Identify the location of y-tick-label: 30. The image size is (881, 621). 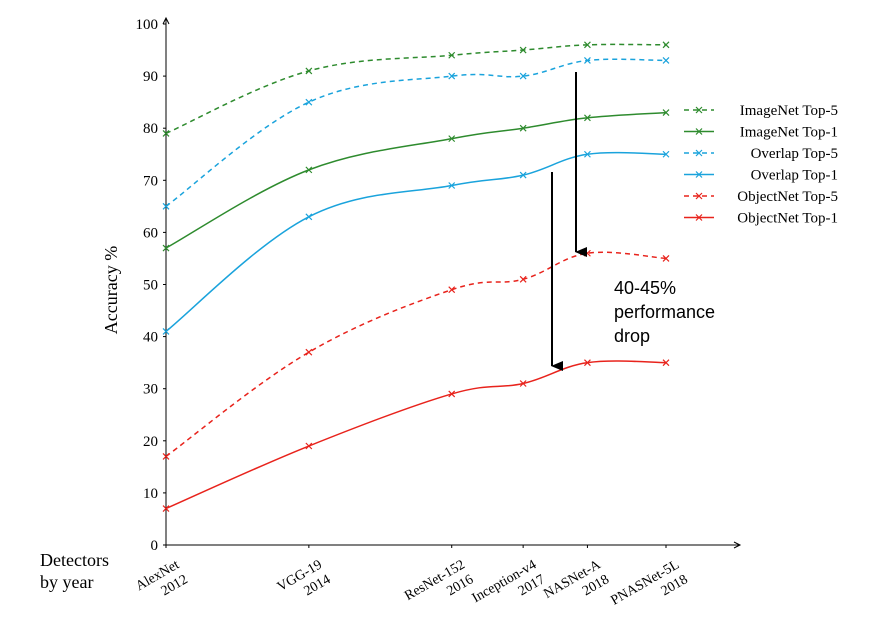
(150, 390).